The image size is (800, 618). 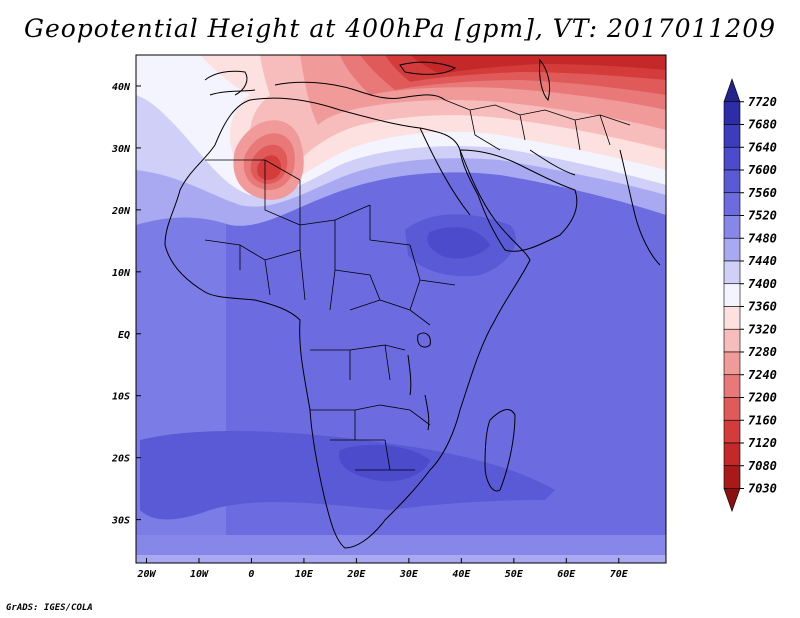 What do you see at coordinates (762, 284) in the screenshot?
I see `colorbar-label: 7400` at bounding box center [762, 284].